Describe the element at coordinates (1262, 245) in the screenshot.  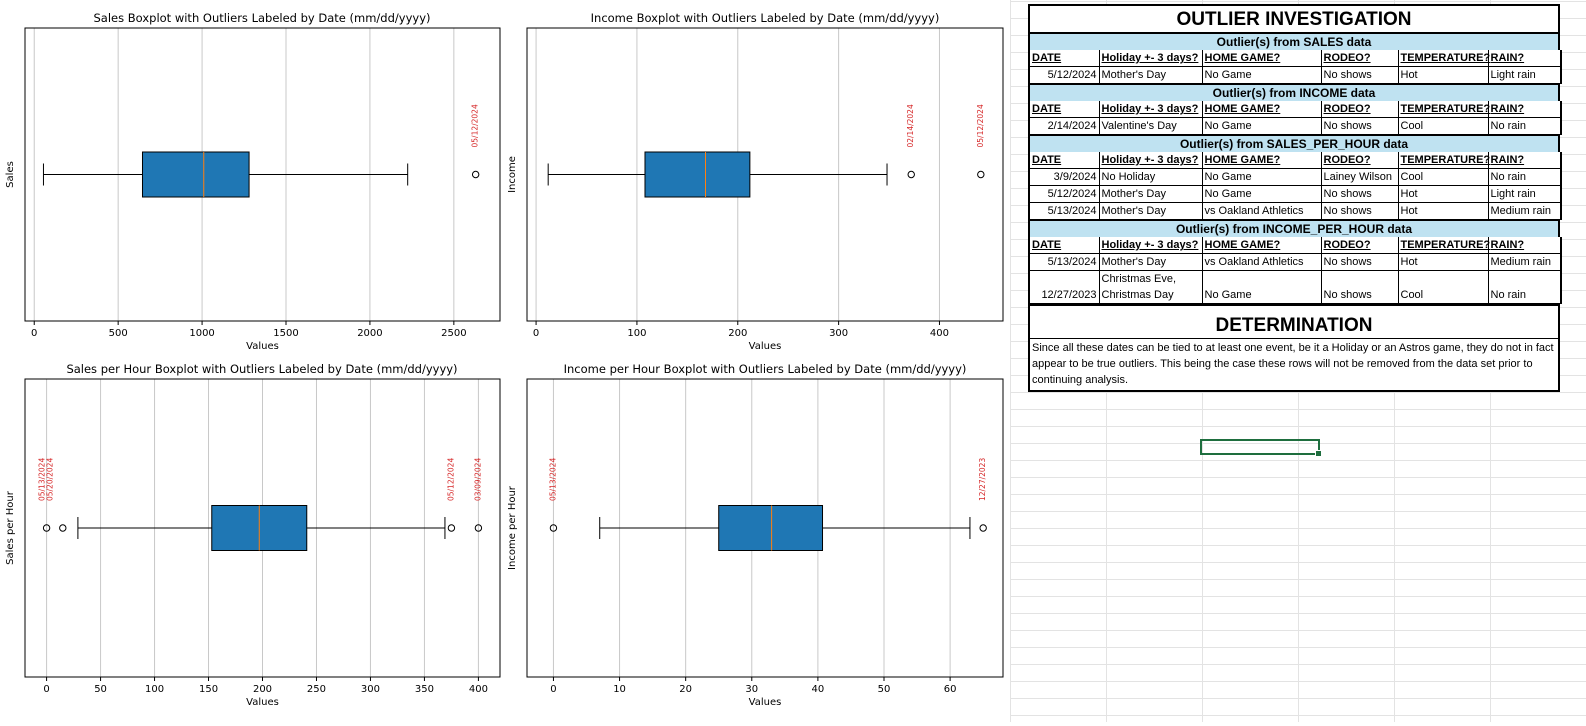
I see `column-header: HOME GAME?` at that location.